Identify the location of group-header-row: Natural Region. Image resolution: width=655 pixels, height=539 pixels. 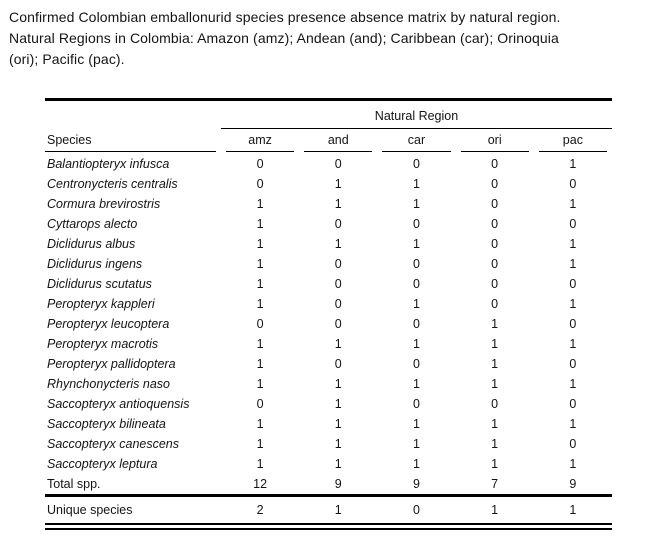
(328, 114).